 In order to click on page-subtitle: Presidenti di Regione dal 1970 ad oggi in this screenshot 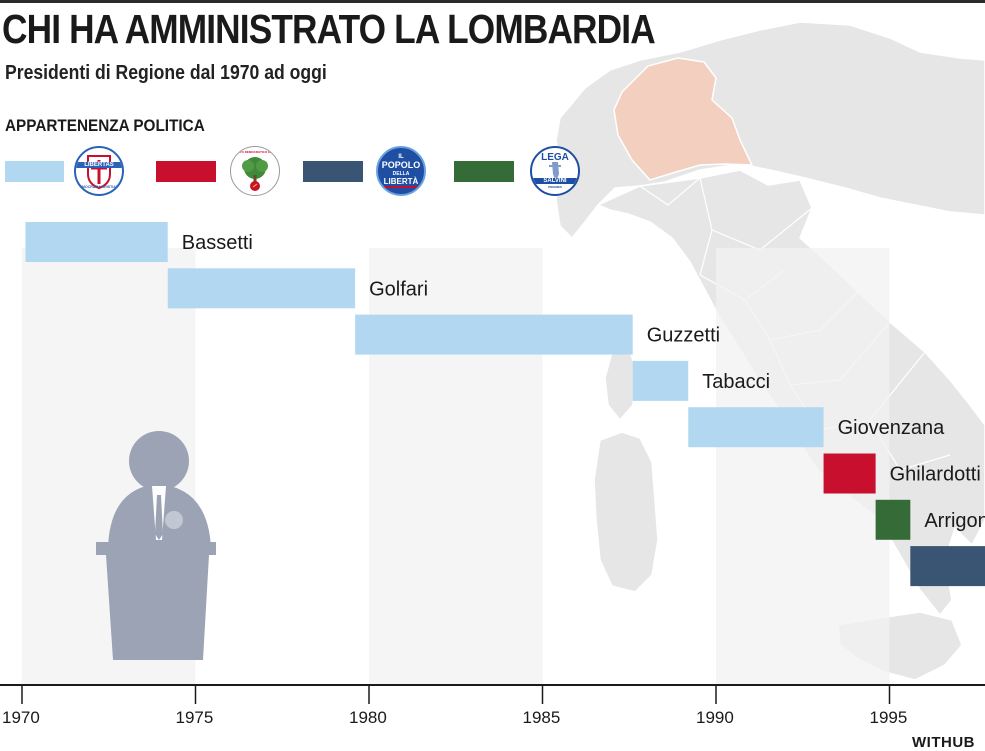, I will do `click(166, 73)`.